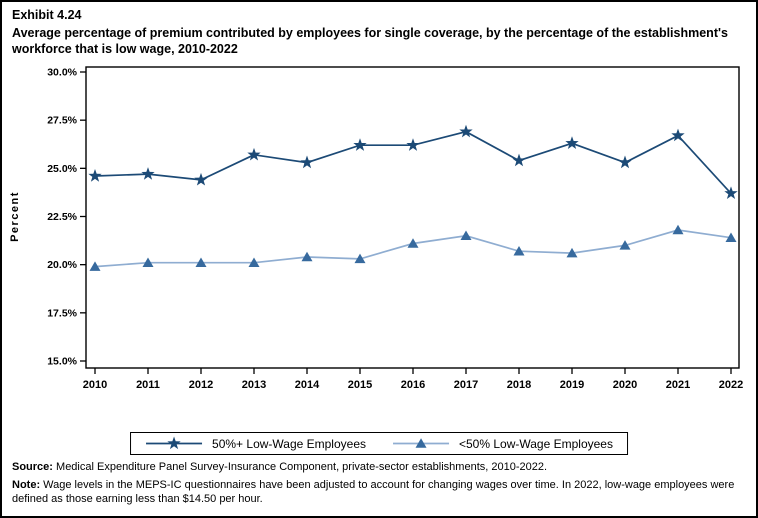  I want to click on legend-label: <50% Low-Wage Employees, so click(536, 443).